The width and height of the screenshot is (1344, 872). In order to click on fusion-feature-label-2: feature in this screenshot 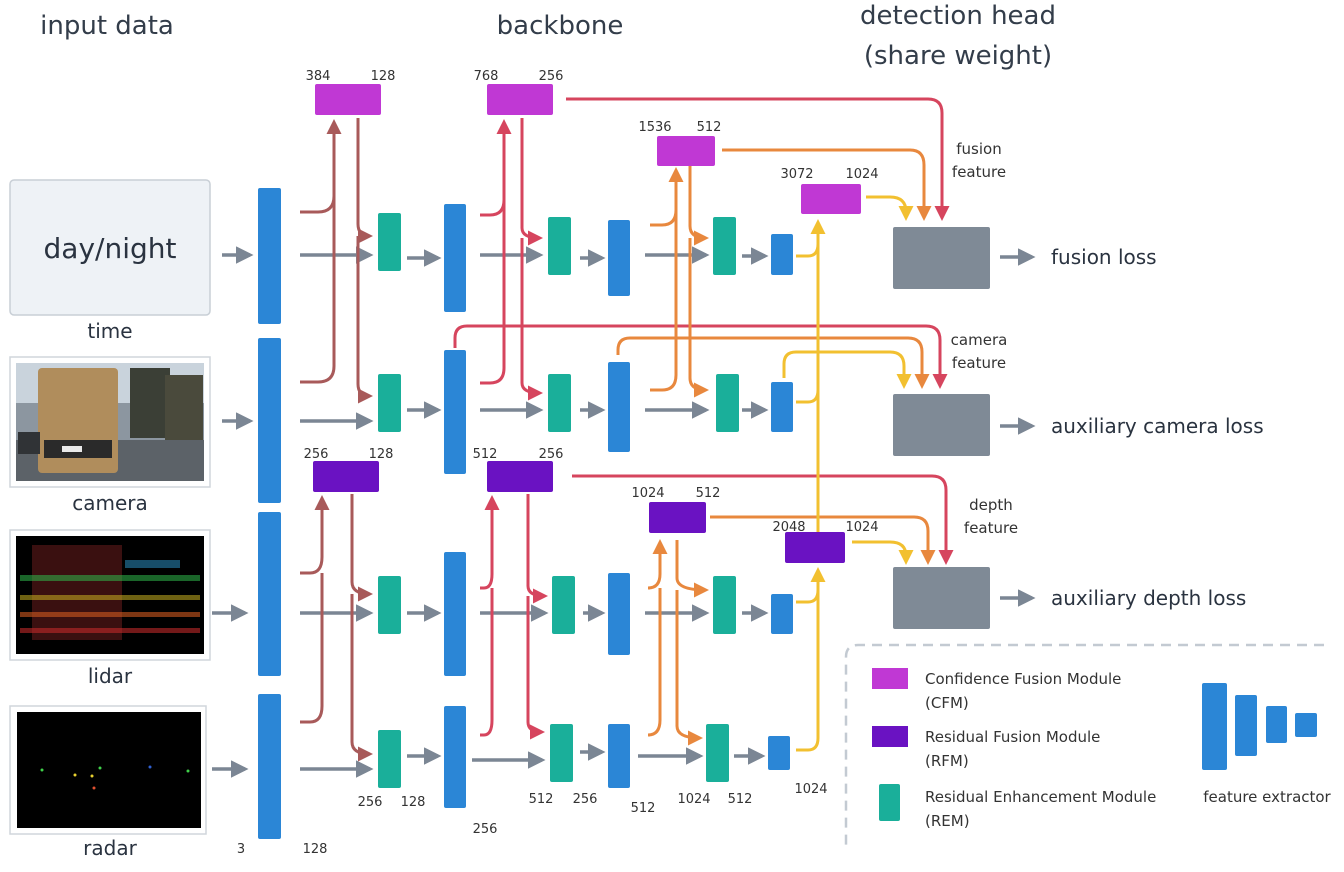, I will do `click(979, 172)`.